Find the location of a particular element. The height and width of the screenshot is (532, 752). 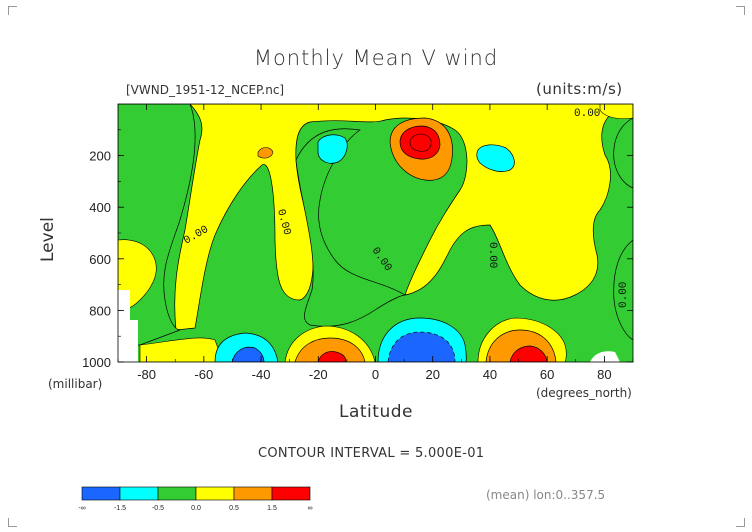

y-axis-unit: (millibar) is located at coordinates (75, 384).